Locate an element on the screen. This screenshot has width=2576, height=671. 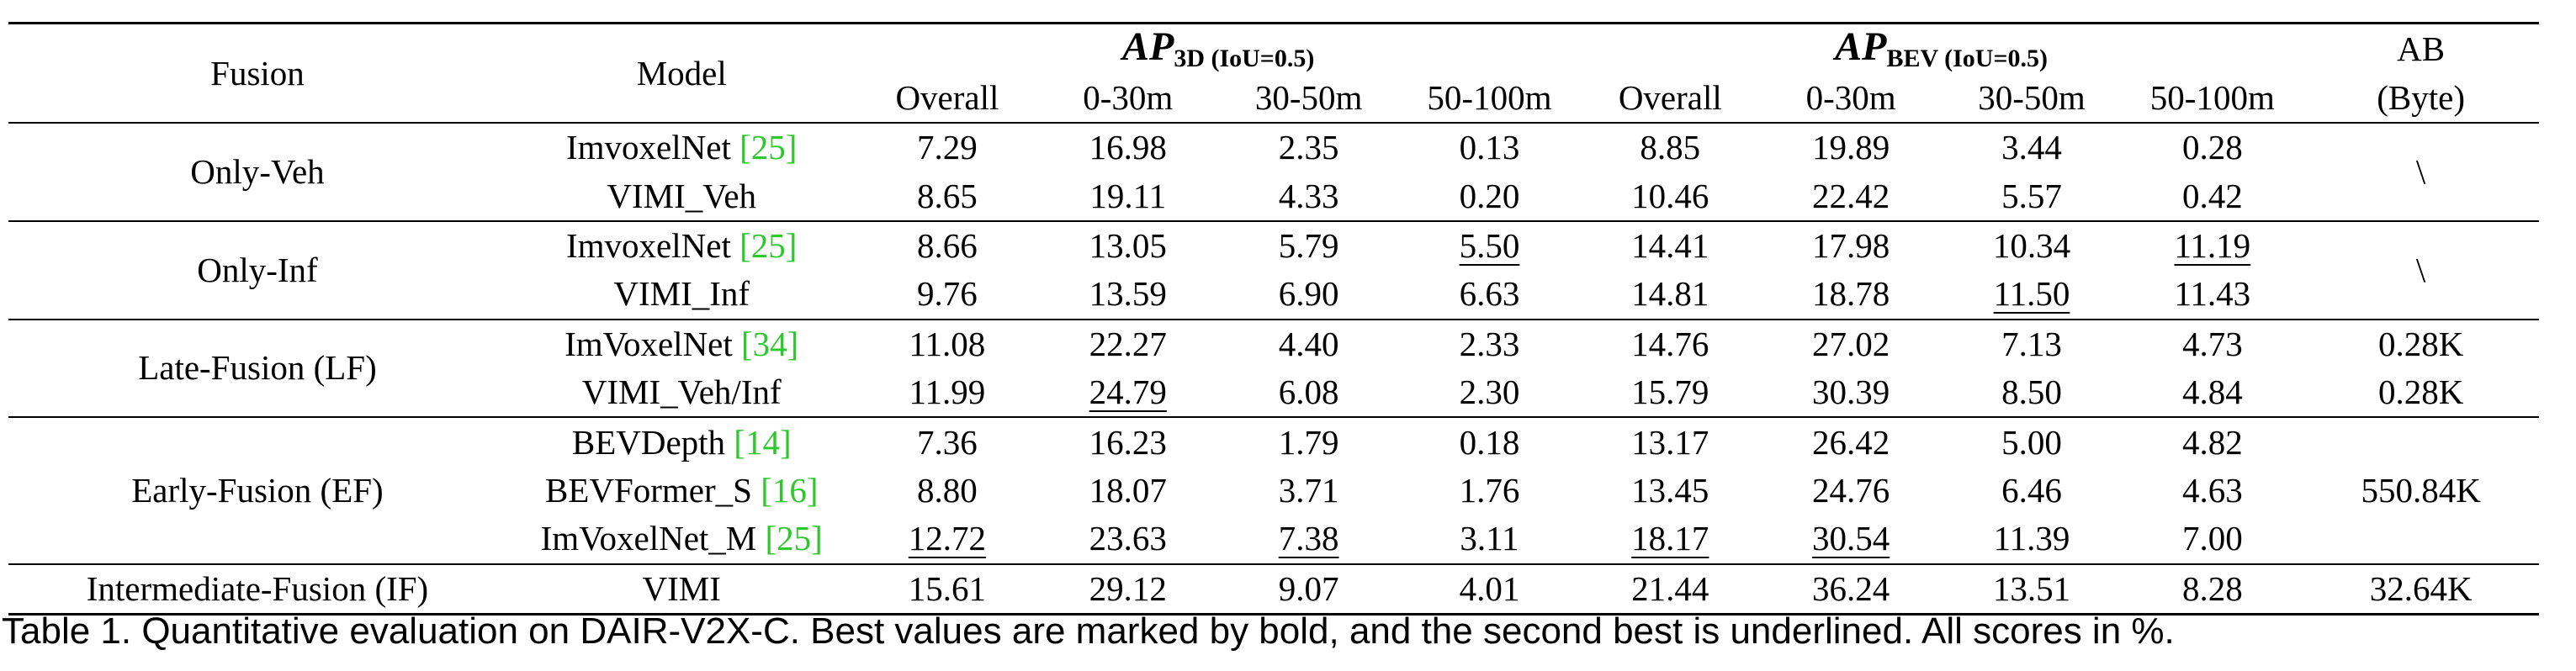
value-cell: 6.46 is located at coordinates (2031, 490).